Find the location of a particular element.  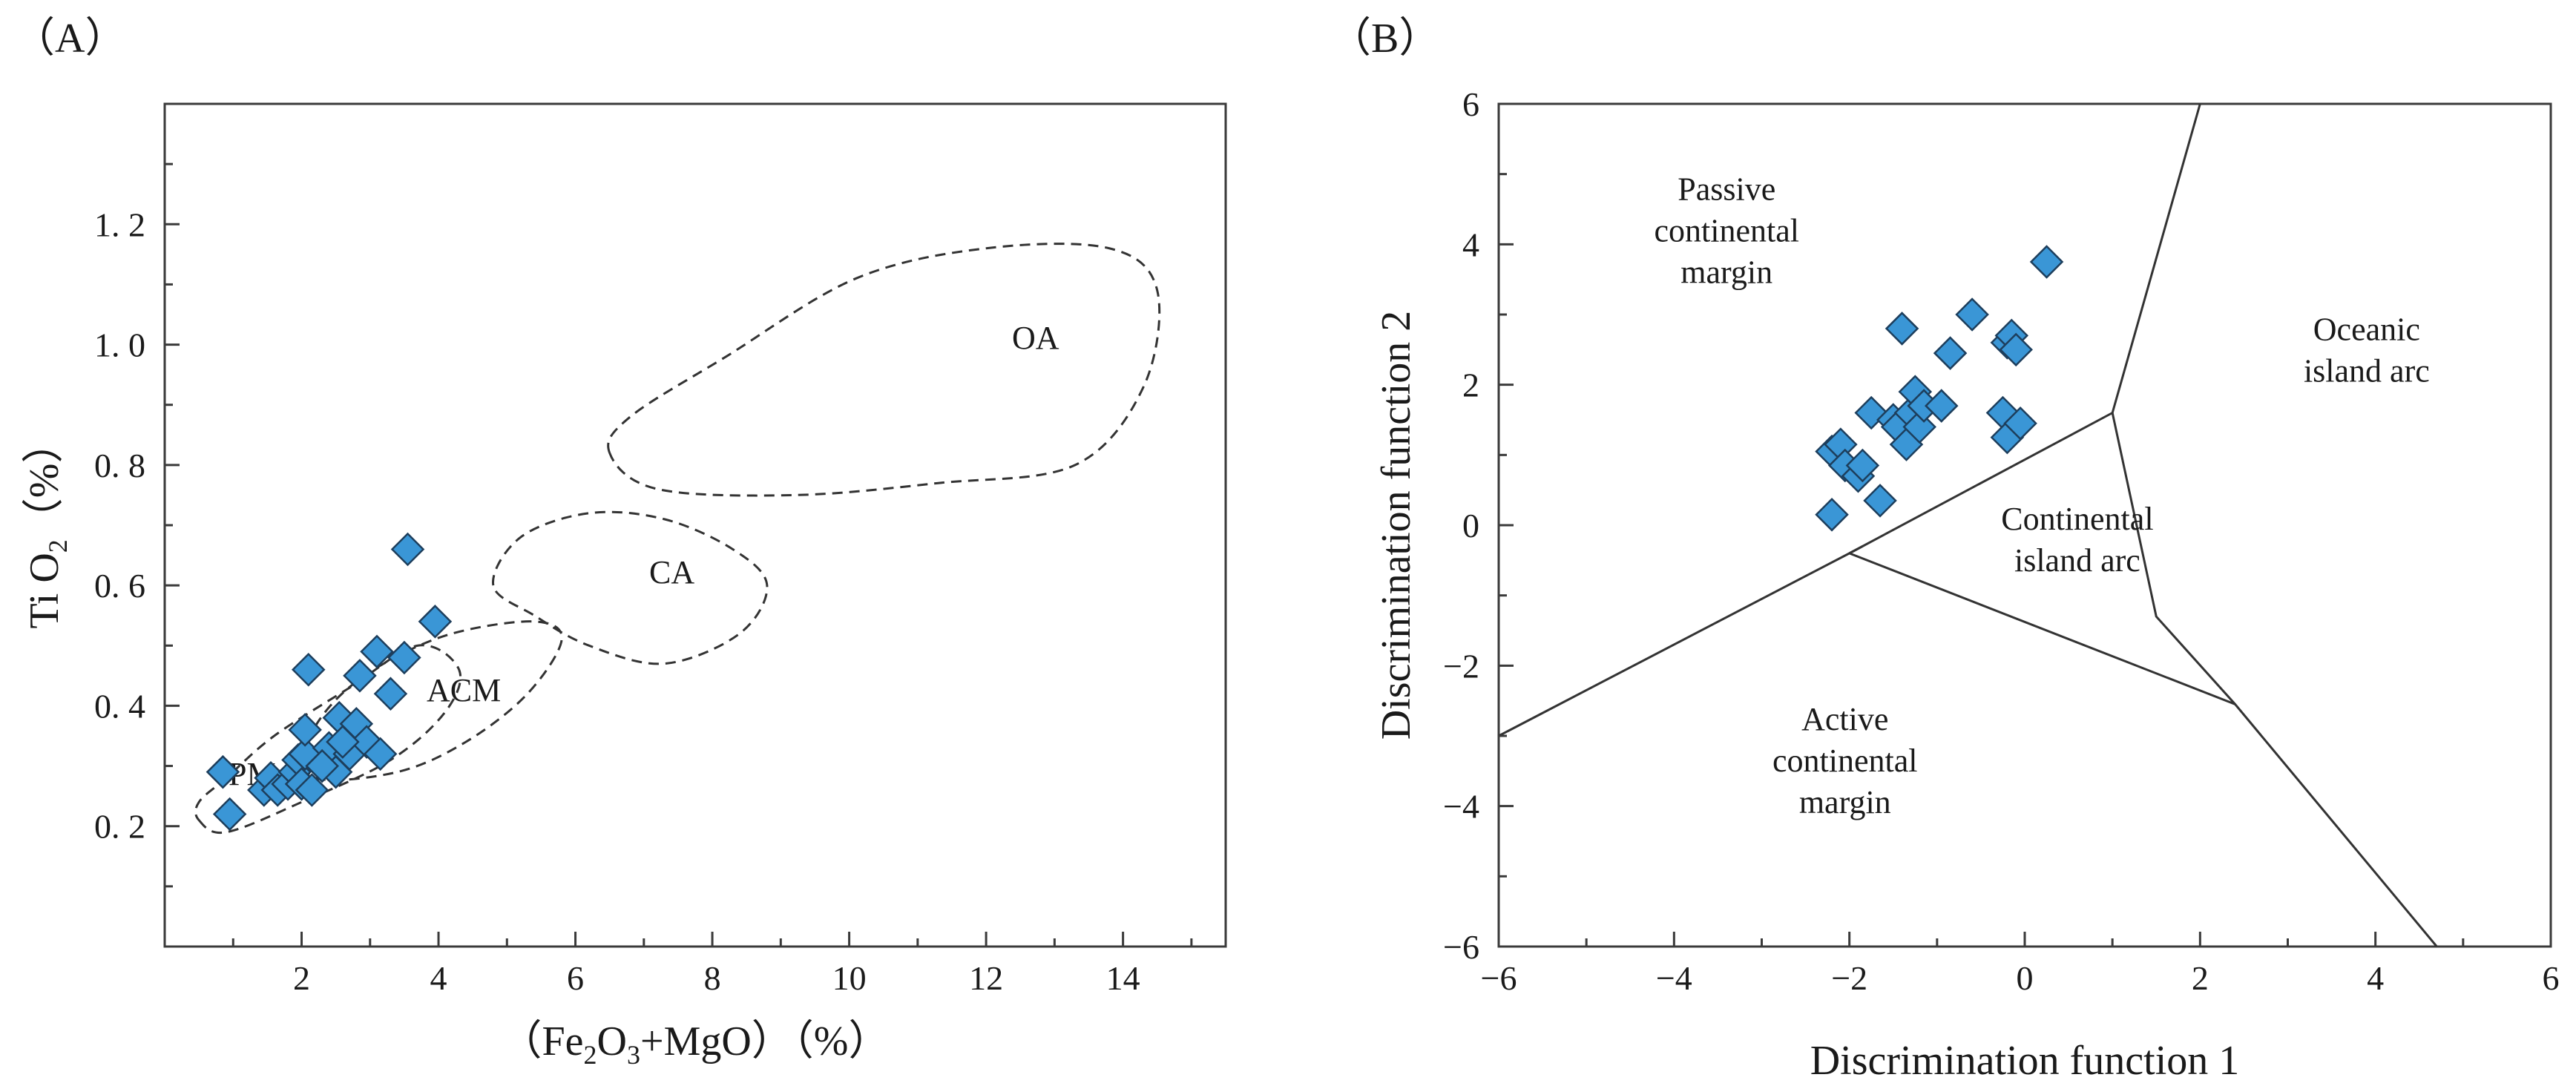

x-tick-label-a-1: 4 is located at coordinates (438, 978).